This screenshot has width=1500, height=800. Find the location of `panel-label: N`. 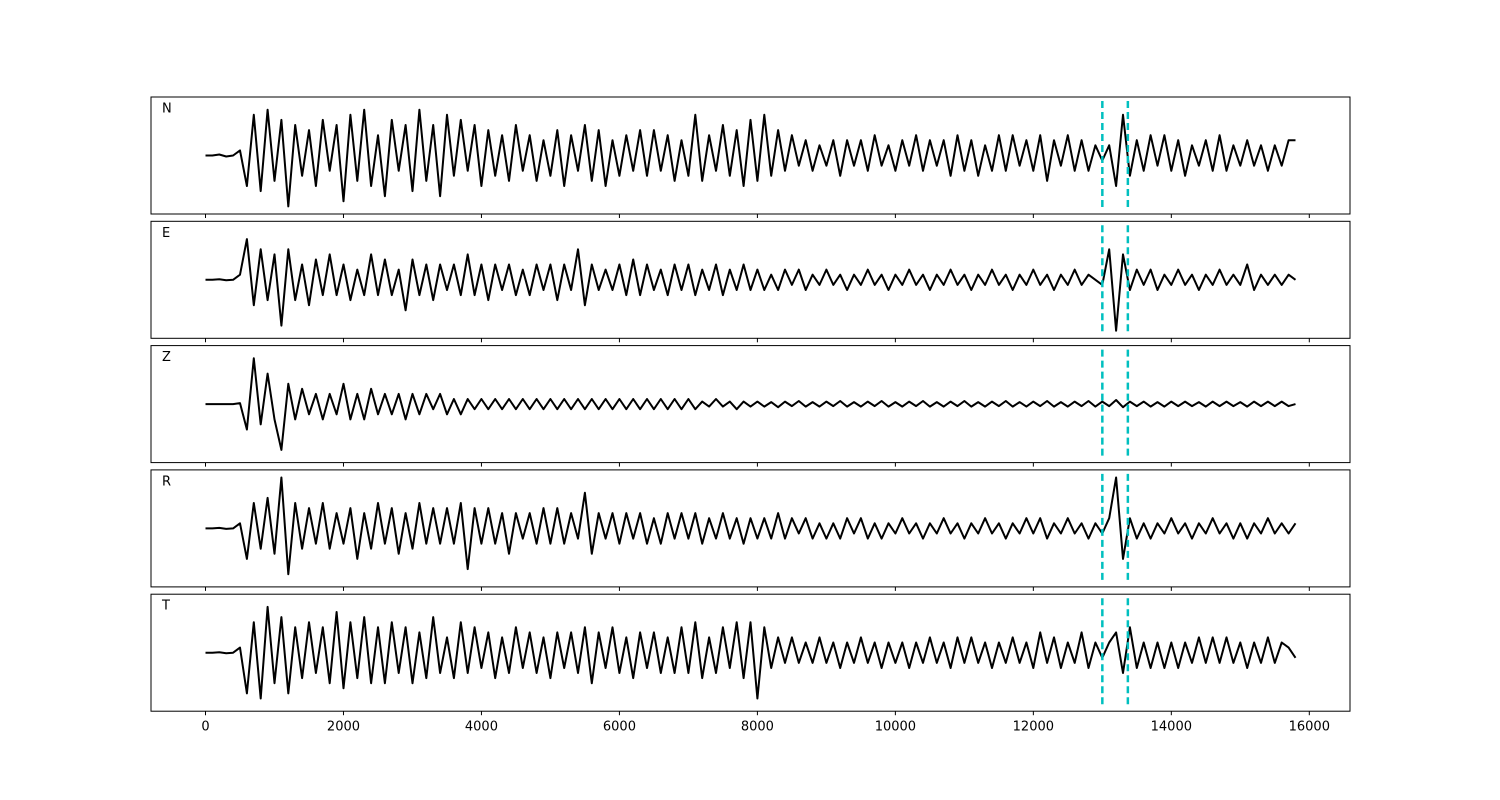

panel-label: N is located at coordinates (167, 109).